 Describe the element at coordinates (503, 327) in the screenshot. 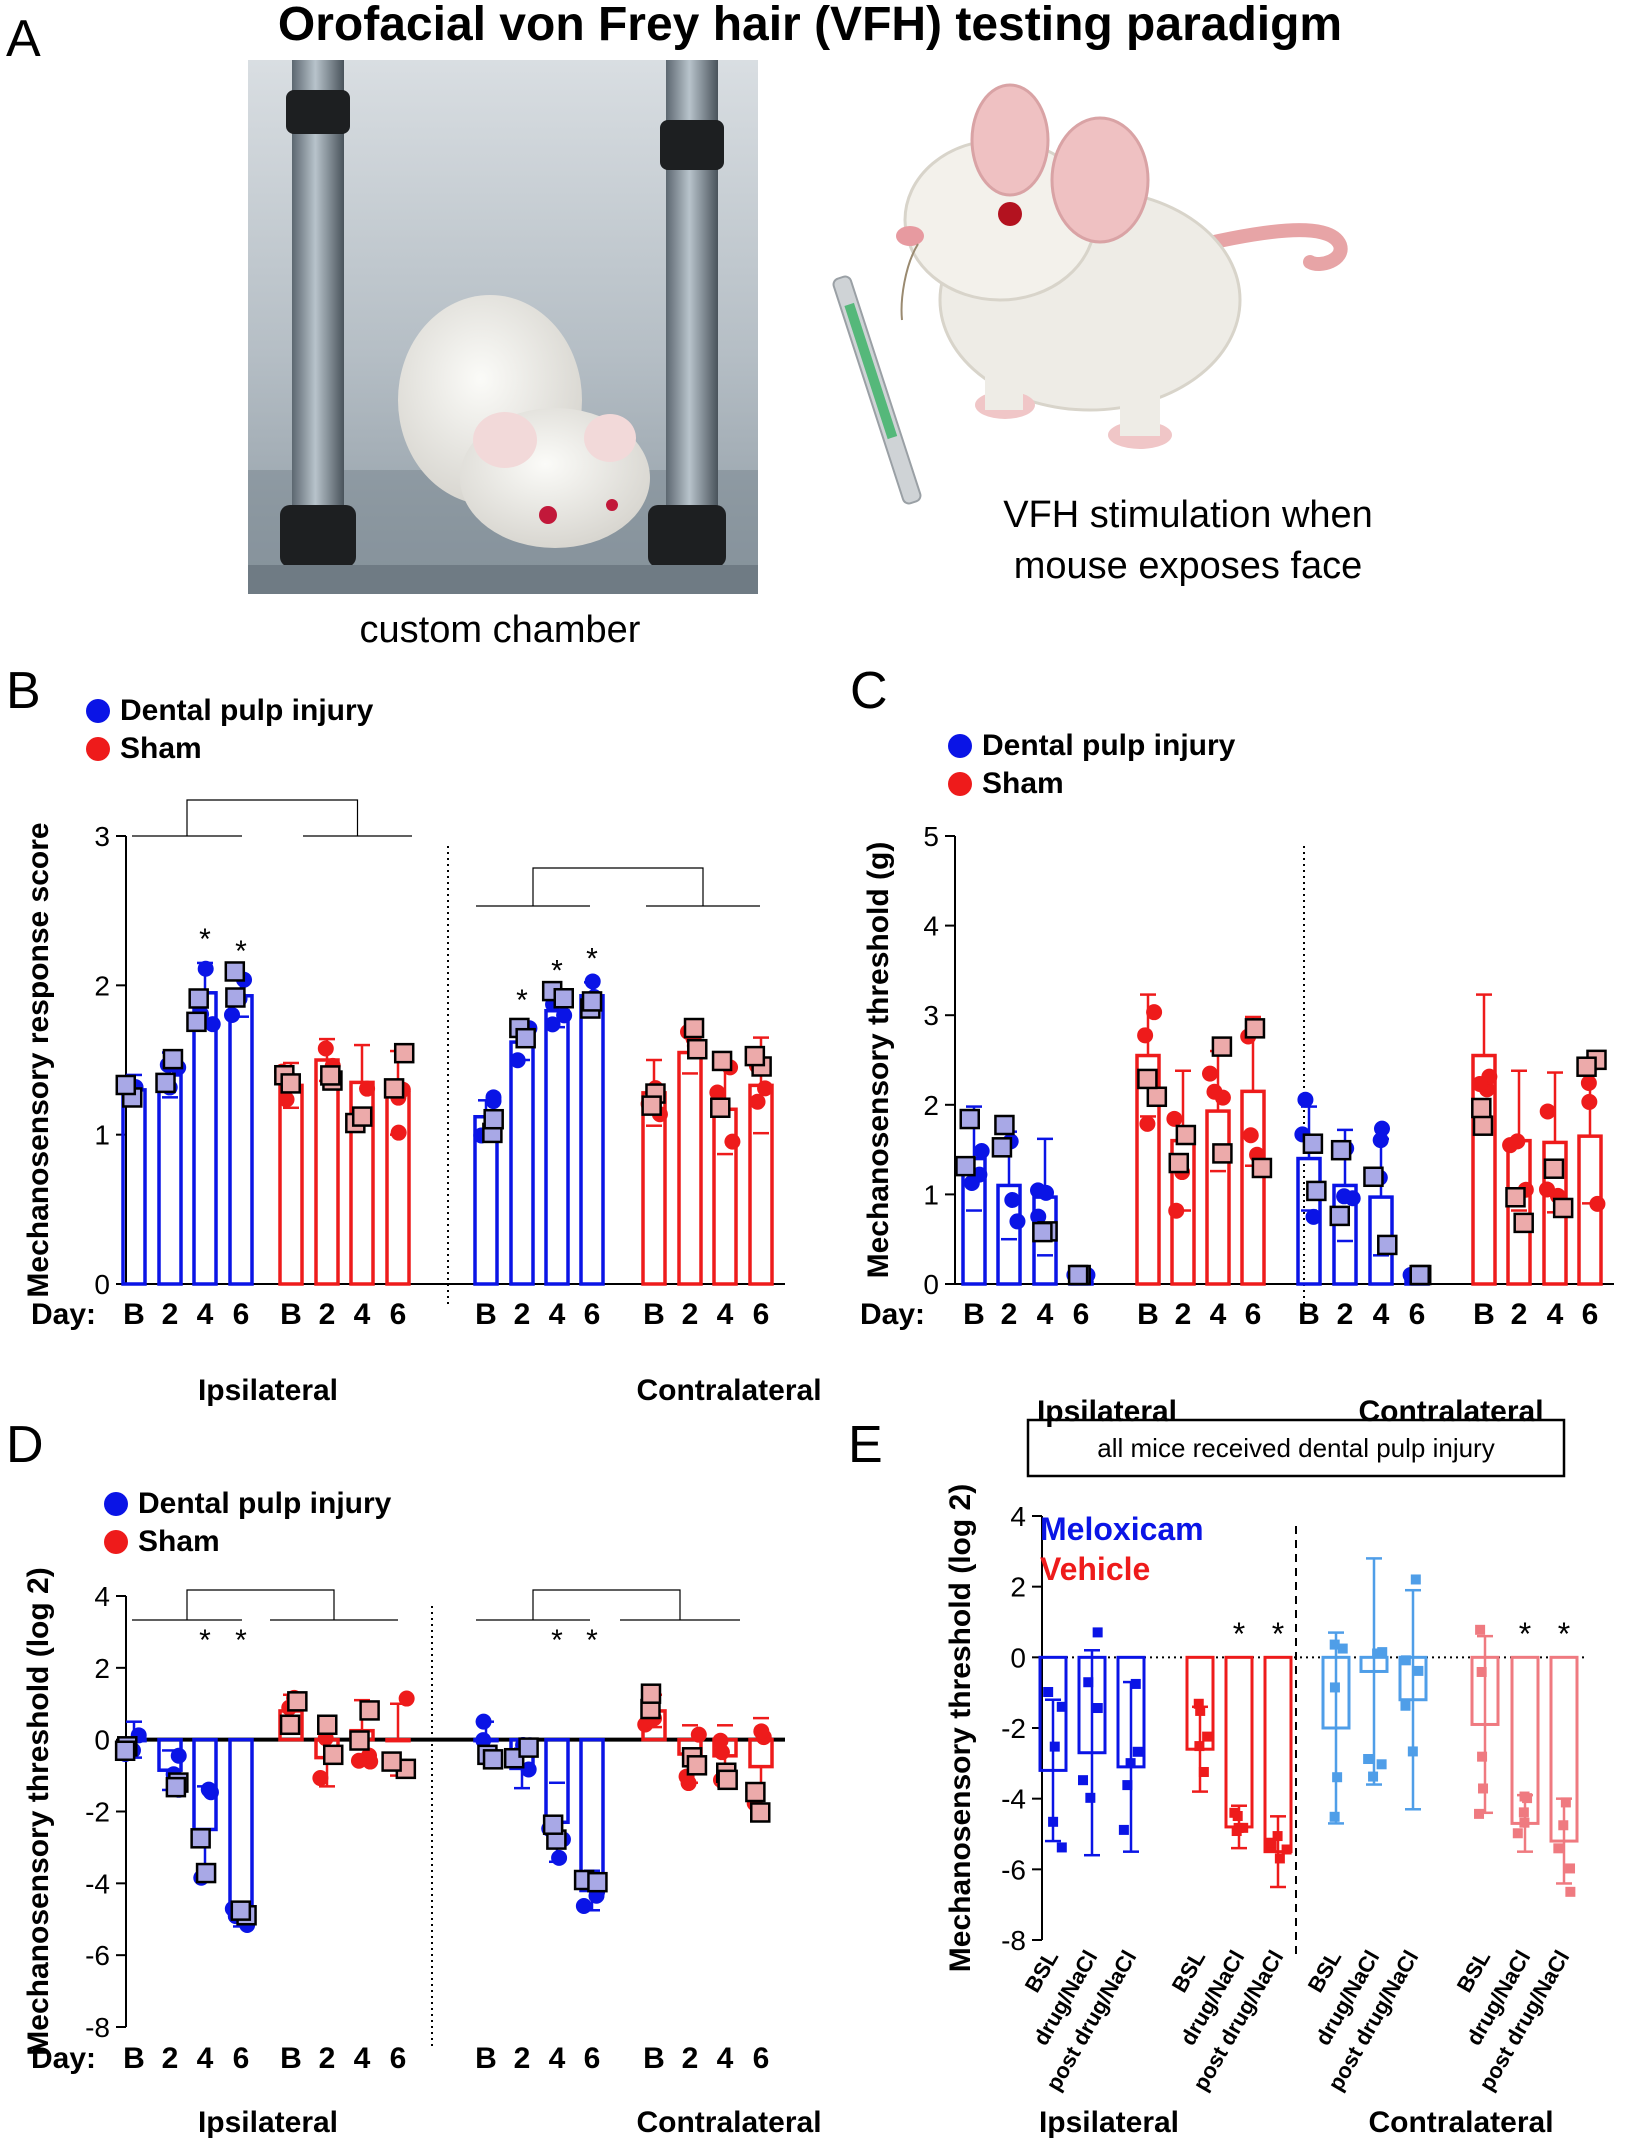

I see `chamber-photo` at that location.